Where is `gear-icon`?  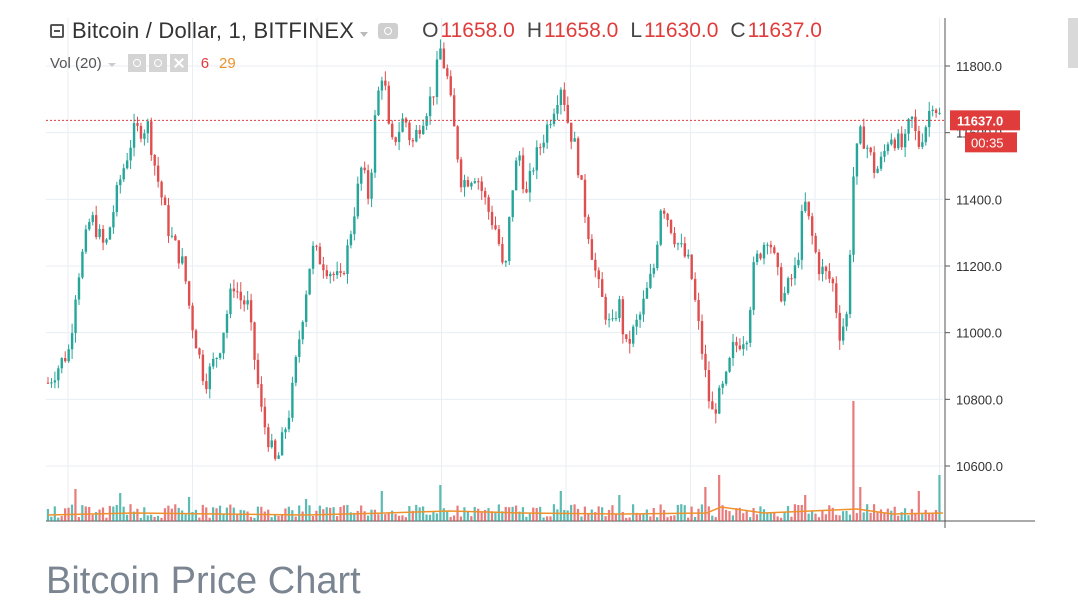
gear-icon is located at coordinates (157, 63).